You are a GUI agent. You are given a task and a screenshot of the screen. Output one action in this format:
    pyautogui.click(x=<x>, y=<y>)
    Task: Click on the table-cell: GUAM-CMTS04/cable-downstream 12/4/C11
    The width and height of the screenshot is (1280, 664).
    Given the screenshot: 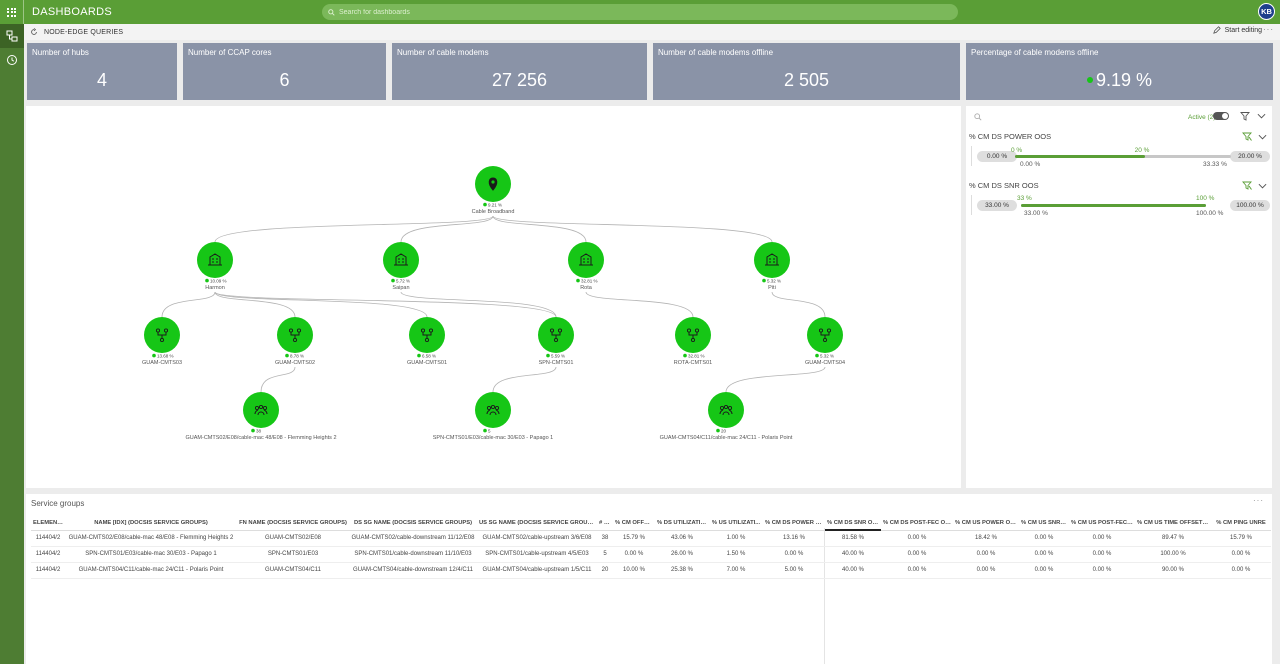 What is the action you would take?
    pyautogui.click(x=413, y=570)
    